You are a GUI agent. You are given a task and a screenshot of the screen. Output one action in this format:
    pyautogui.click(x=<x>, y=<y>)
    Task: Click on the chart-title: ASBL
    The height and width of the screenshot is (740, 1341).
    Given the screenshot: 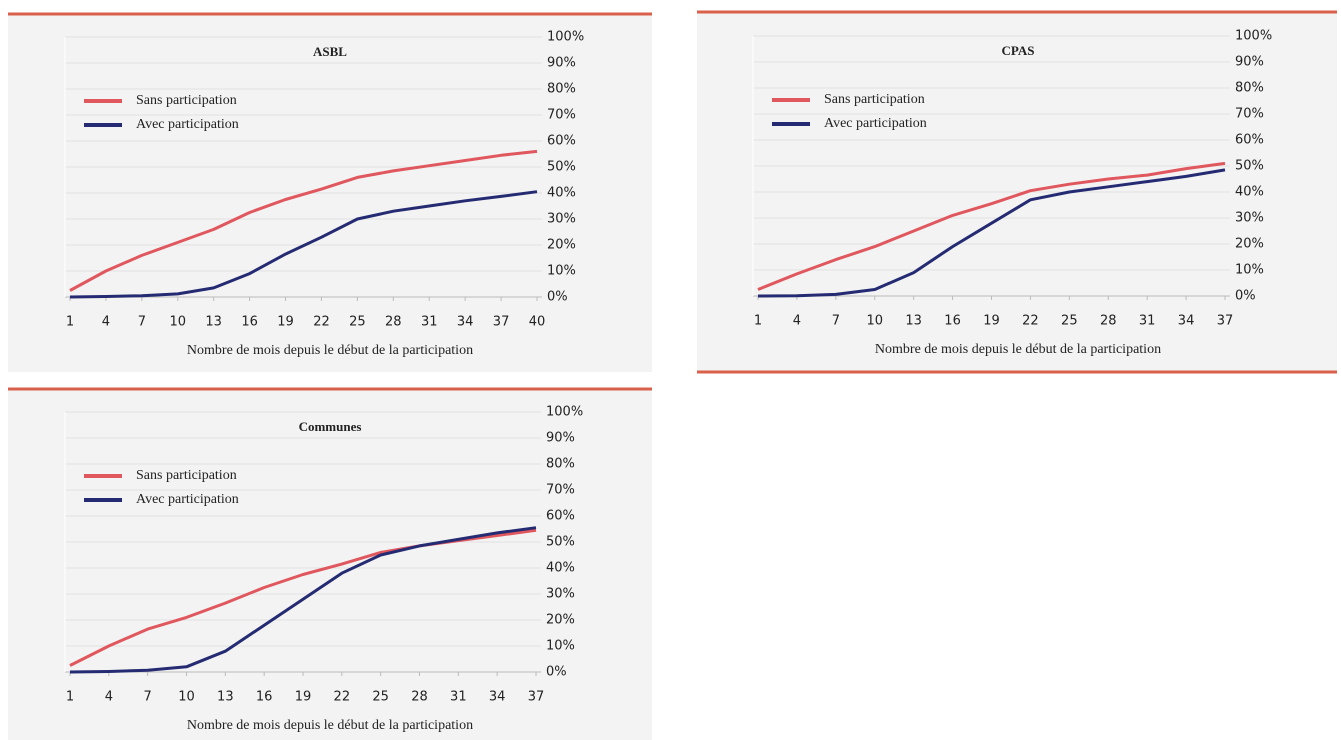 What is the action you would take?
    pyautogui.click(x=330, y=51)
    